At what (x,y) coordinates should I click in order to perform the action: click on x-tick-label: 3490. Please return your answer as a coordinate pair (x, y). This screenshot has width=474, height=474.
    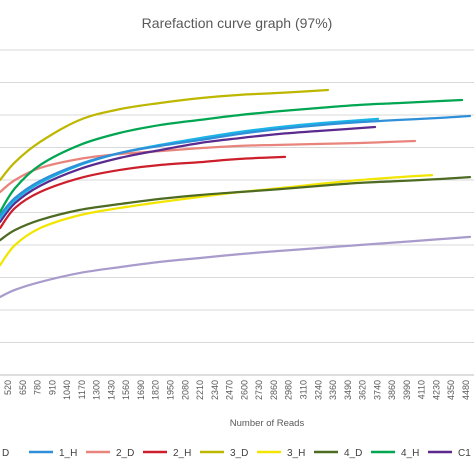
    Looking at the image, I should click on (348, 390).